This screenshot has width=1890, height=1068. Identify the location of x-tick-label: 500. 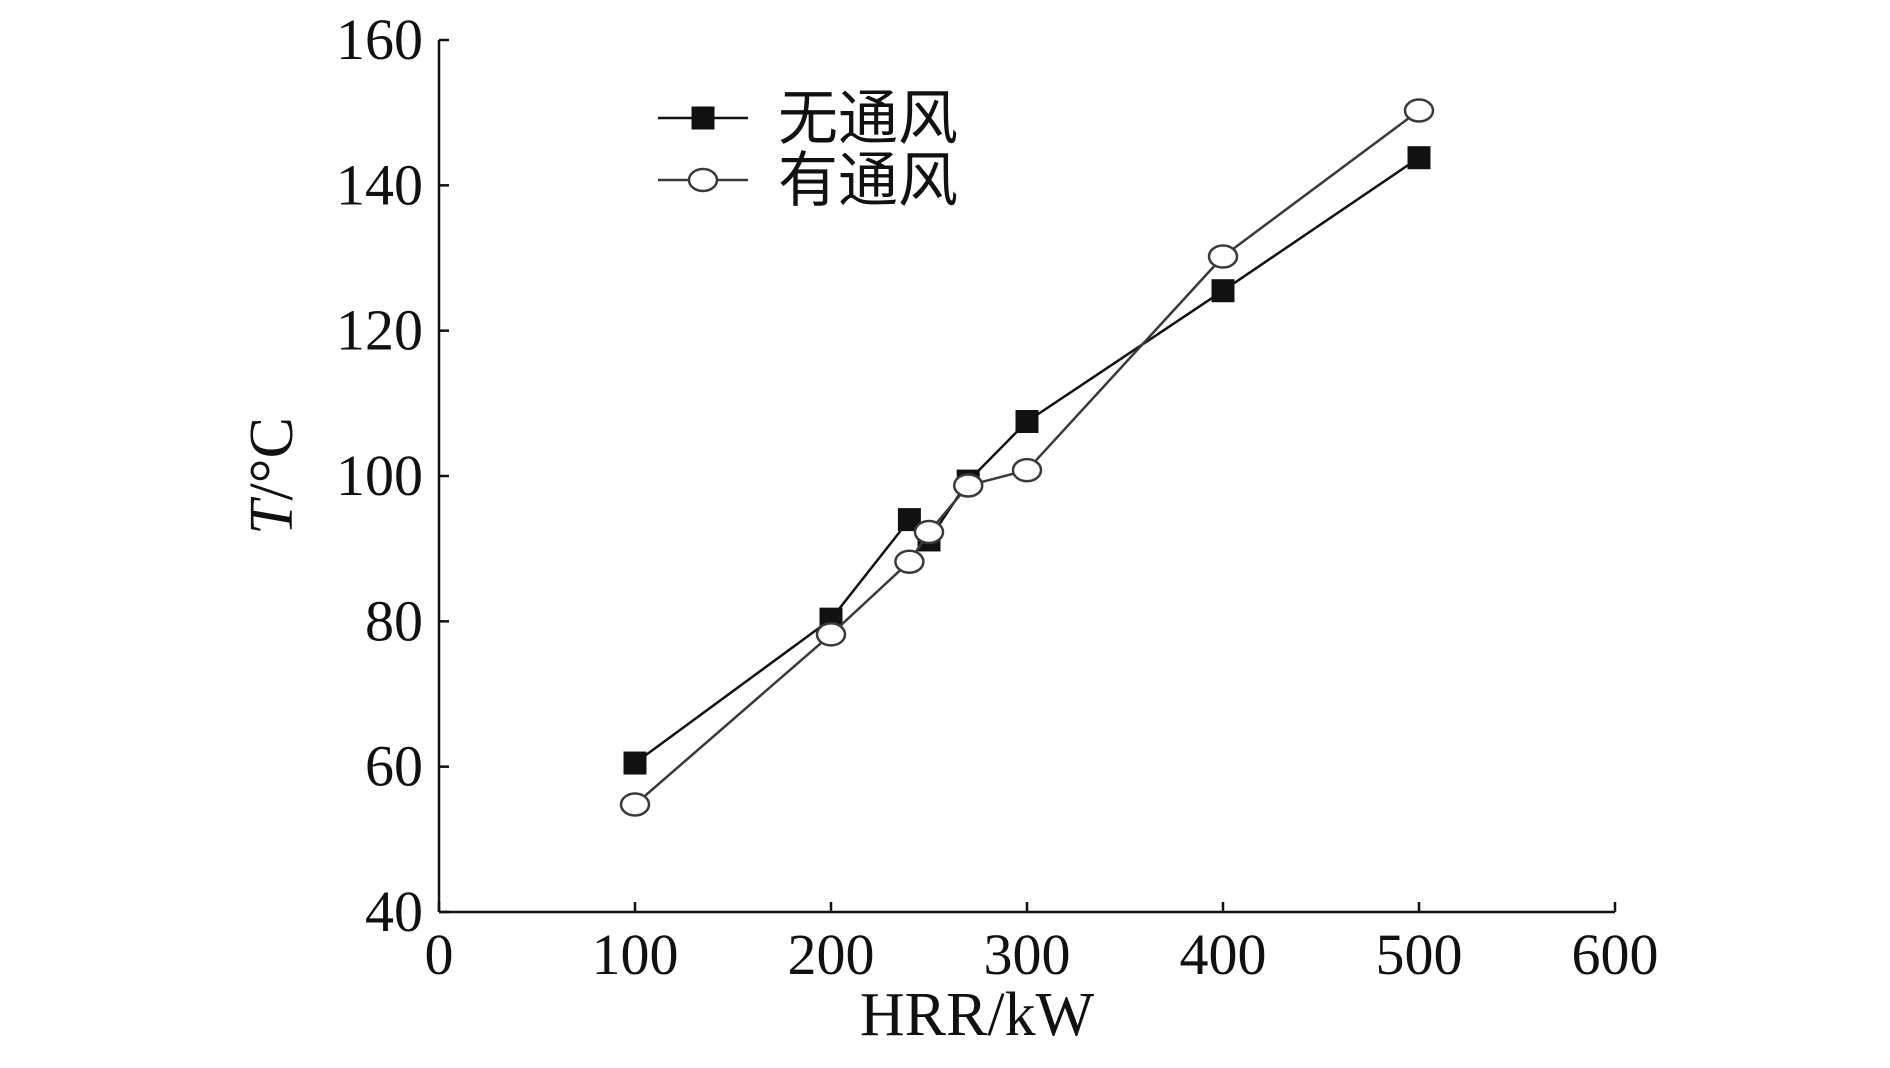
(1419, 954).